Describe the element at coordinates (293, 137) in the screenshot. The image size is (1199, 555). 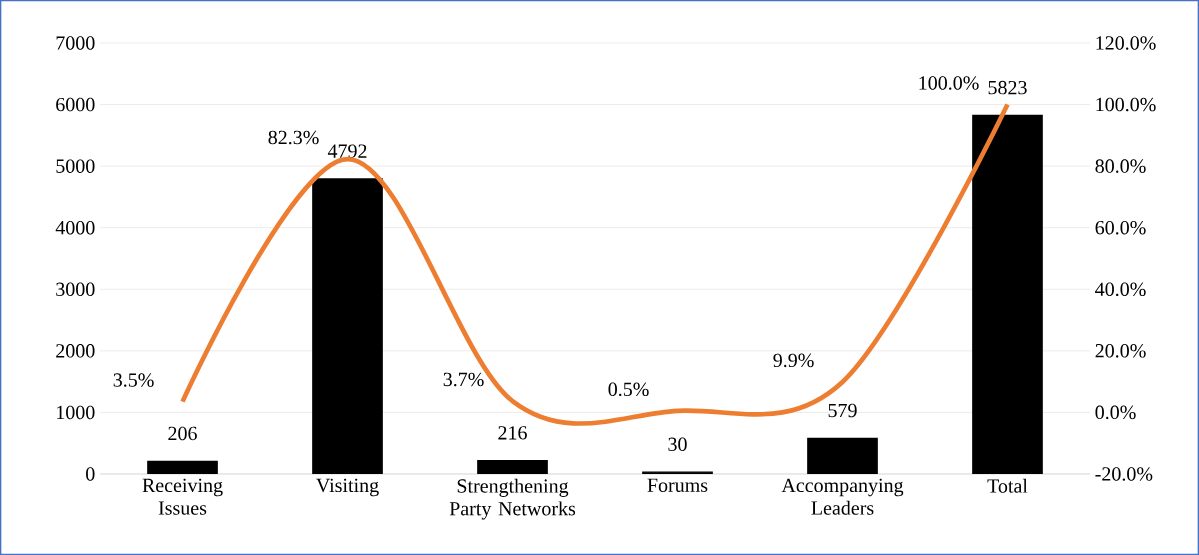
I see `data-label: 82.3%` at that location.